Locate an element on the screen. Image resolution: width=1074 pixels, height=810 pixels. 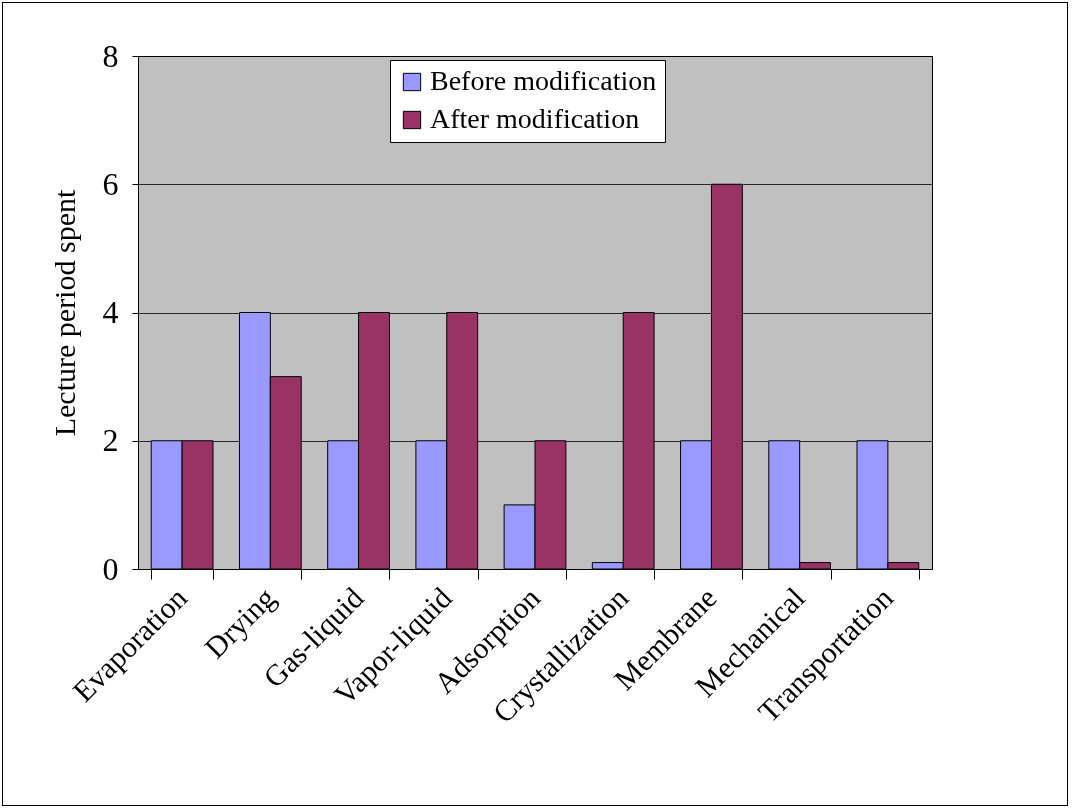
y-tick-label: 4 is located at coordinates (110, 312).